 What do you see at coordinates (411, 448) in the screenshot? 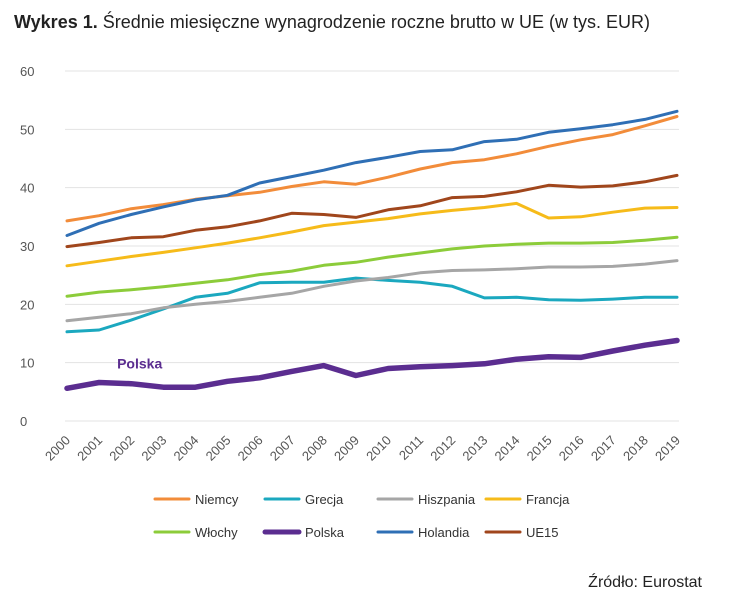
I see `x-tick-label: 2011` at bounding box center [411, 448].